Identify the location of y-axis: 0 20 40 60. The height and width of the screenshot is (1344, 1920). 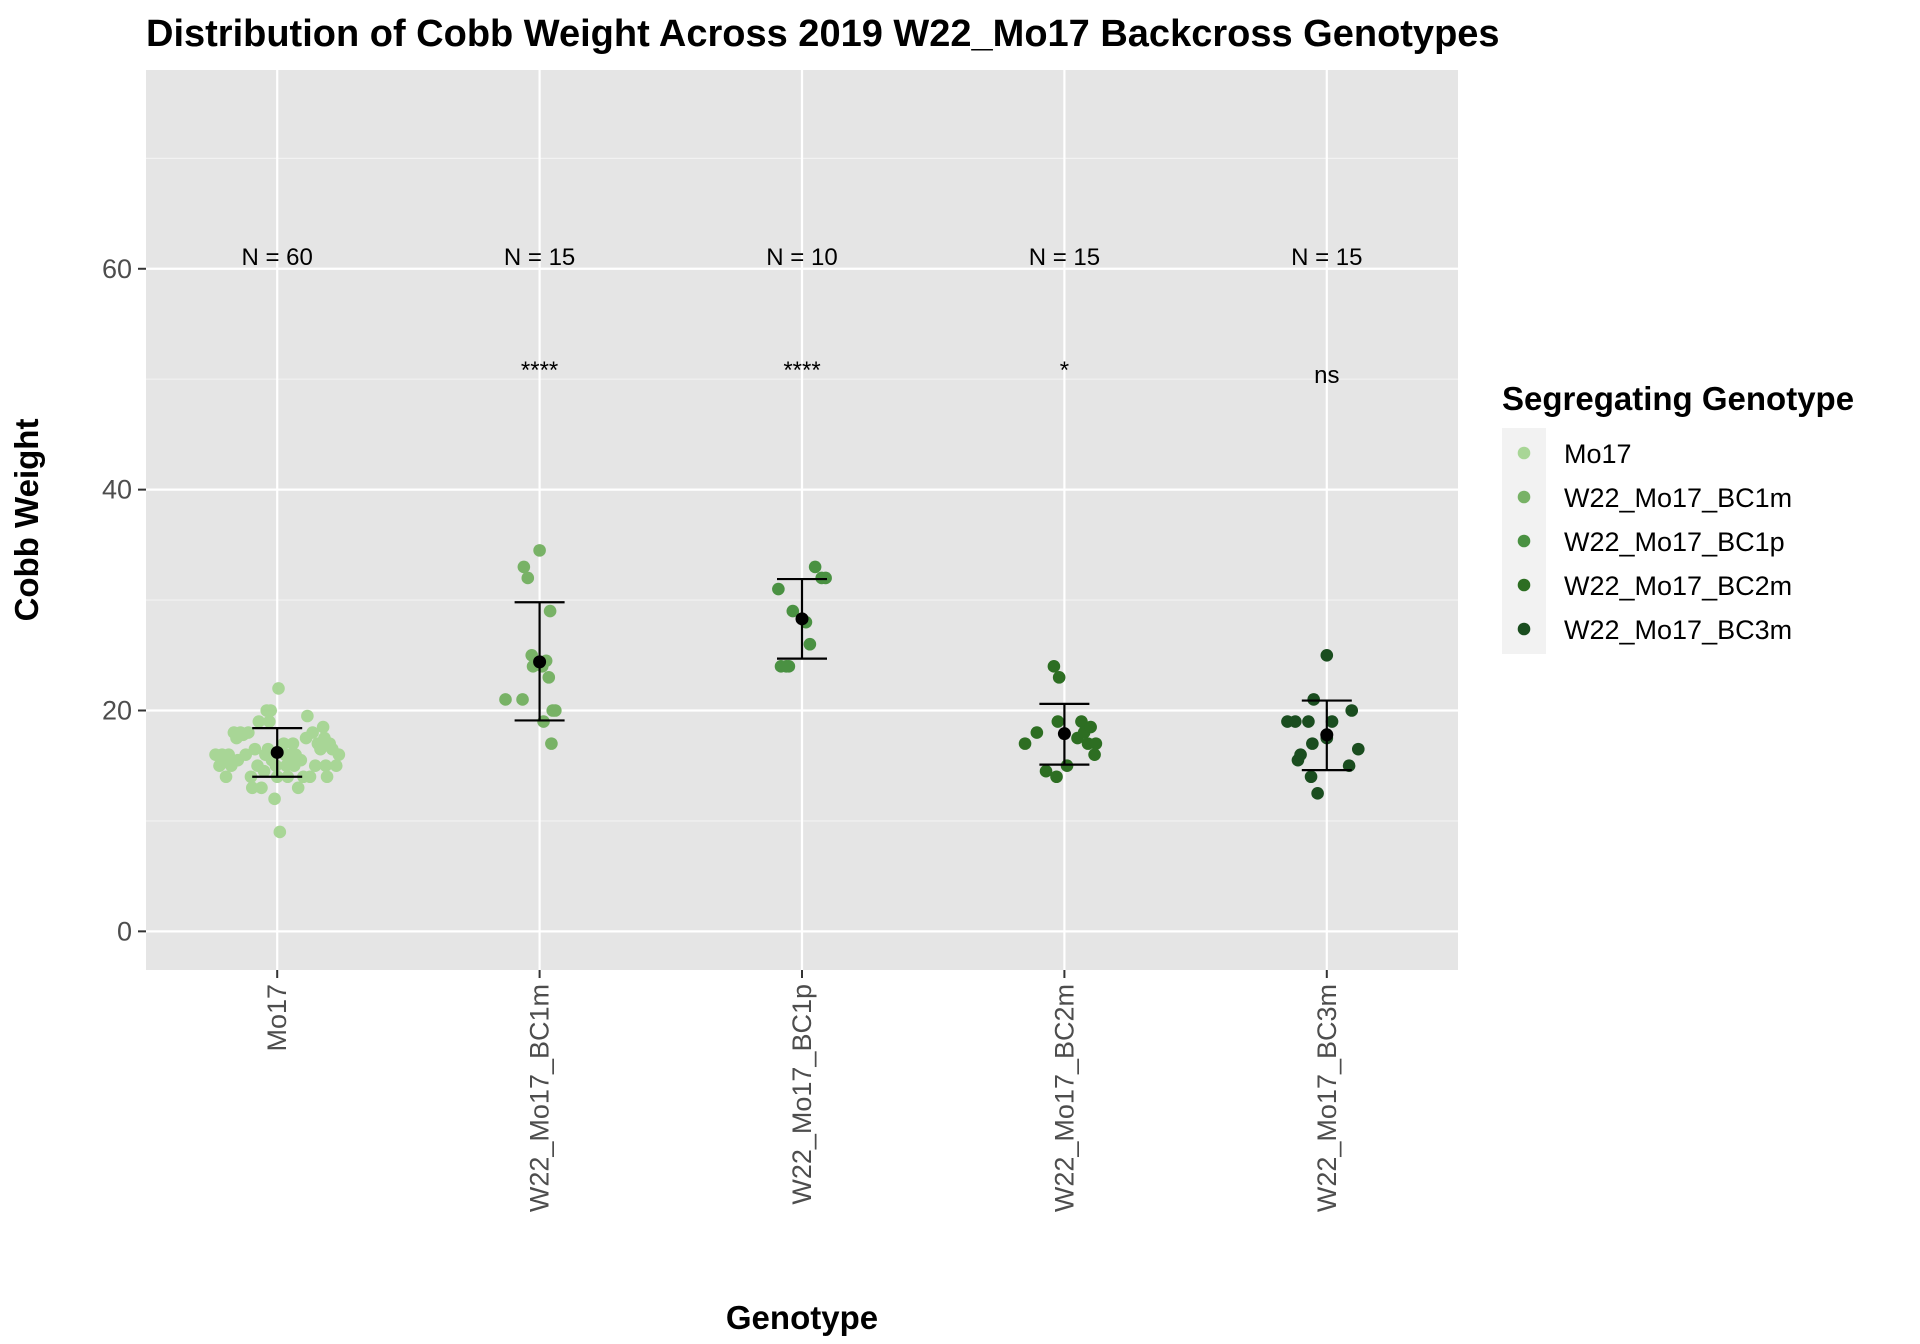
(124, 600).